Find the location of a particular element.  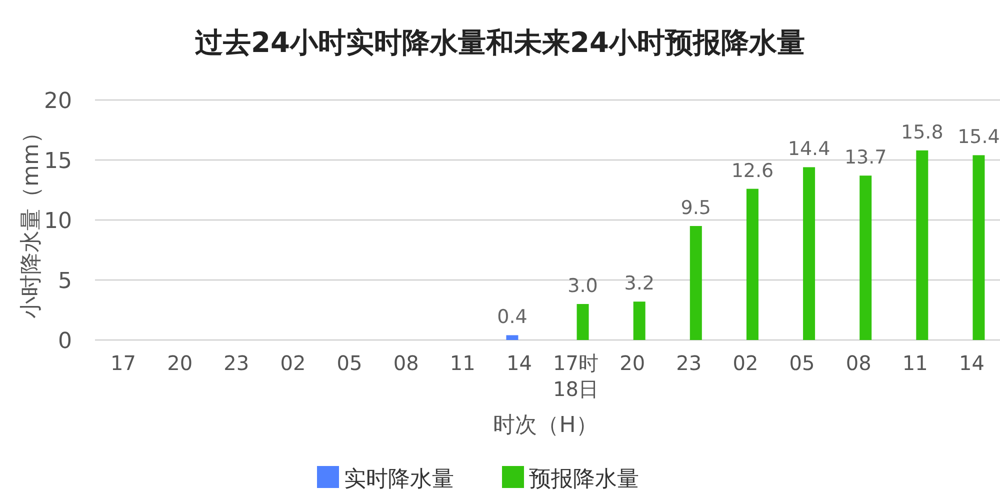

y-tick-label: 20 is located at coordinates (58, 101).